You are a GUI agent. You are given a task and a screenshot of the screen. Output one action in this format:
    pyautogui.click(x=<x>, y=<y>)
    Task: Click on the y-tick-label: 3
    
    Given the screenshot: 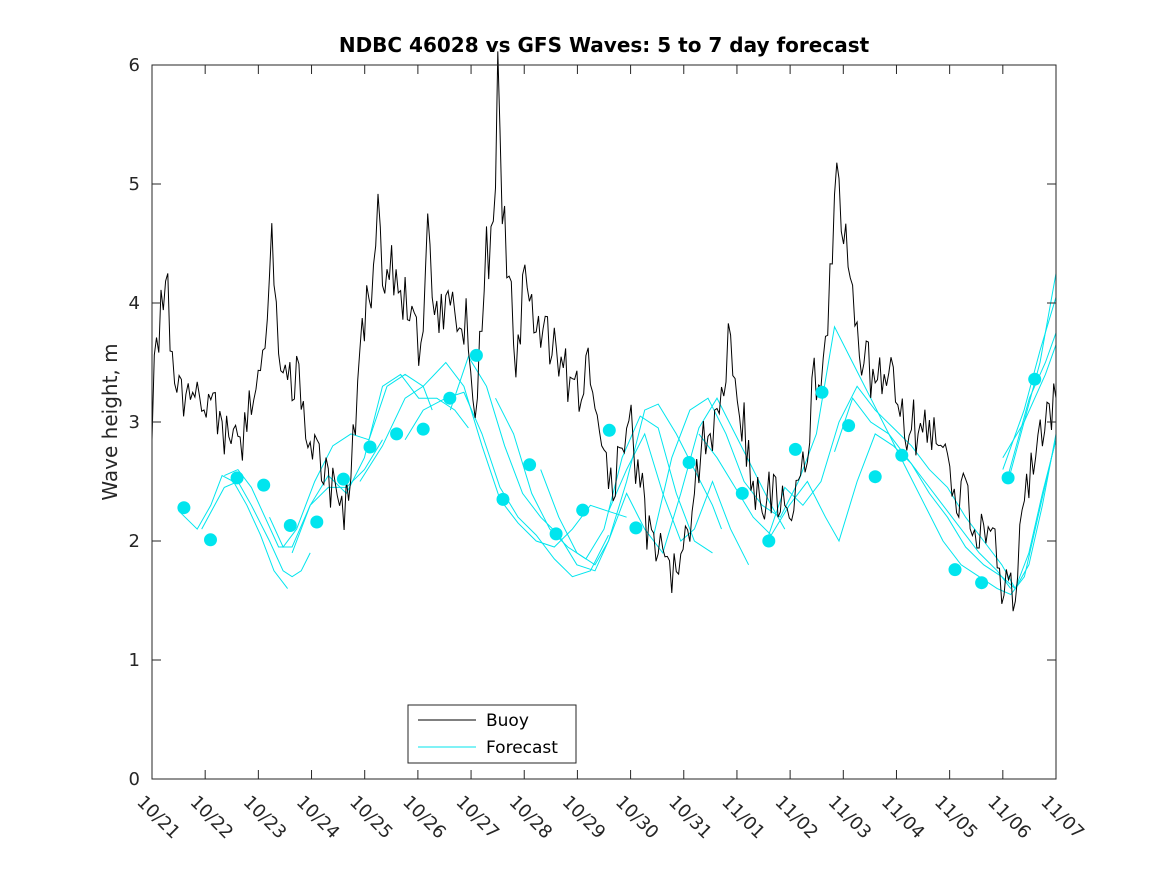 What is the action you would take?
    pyautogui.click(x=134, y=422)
    